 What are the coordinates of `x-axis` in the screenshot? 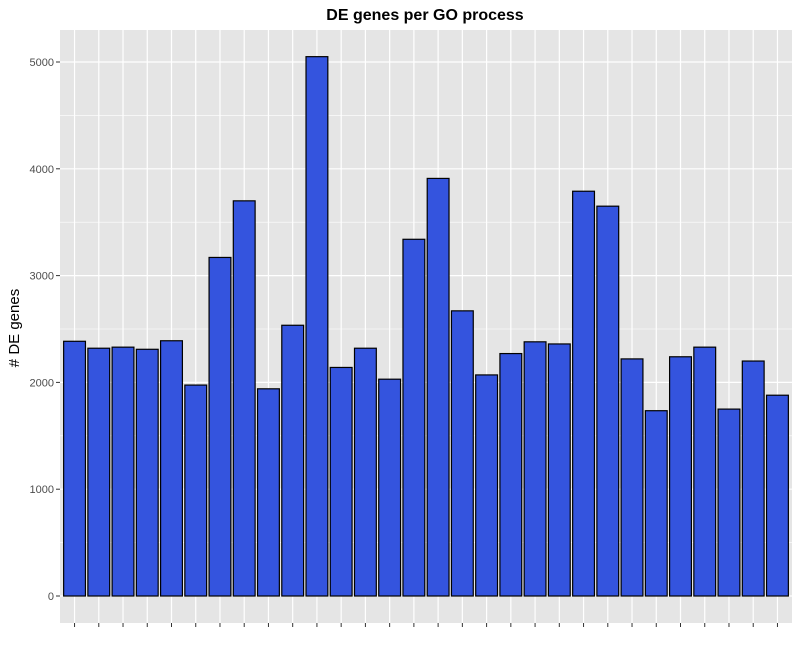 It's located at (426, 625).